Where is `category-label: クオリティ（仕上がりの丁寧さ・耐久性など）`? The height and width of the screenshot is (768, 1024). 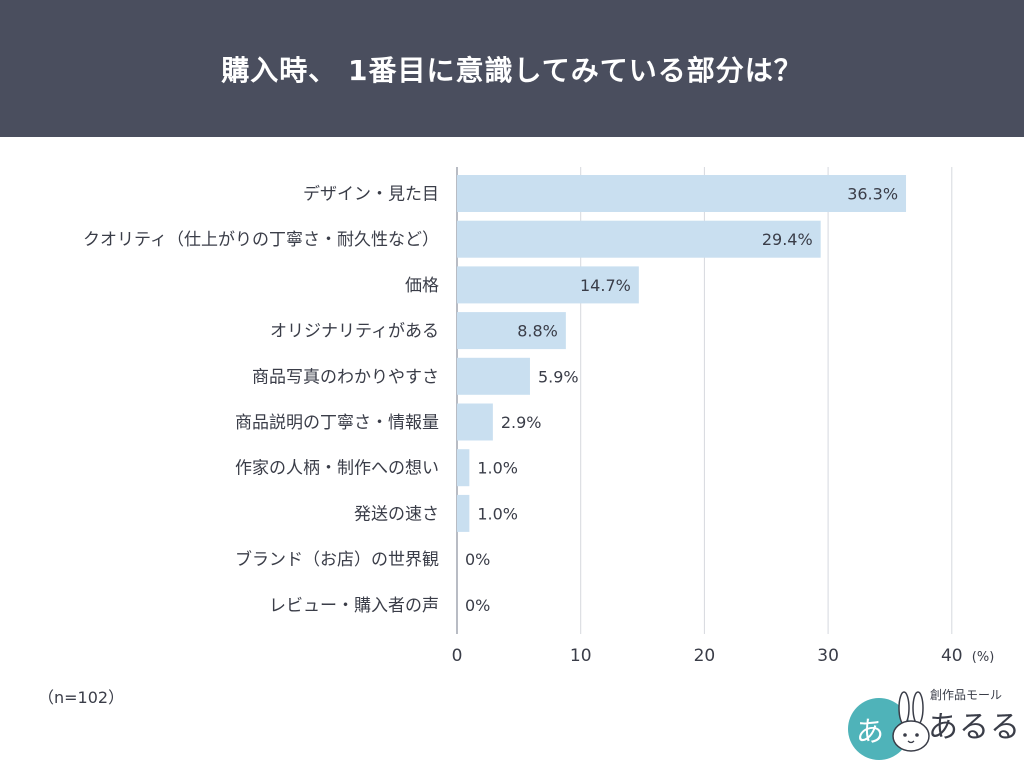
category-label: クオリティ（仕上がりの丁寧さ・耐久性など） is located at coordinates (261, 240).